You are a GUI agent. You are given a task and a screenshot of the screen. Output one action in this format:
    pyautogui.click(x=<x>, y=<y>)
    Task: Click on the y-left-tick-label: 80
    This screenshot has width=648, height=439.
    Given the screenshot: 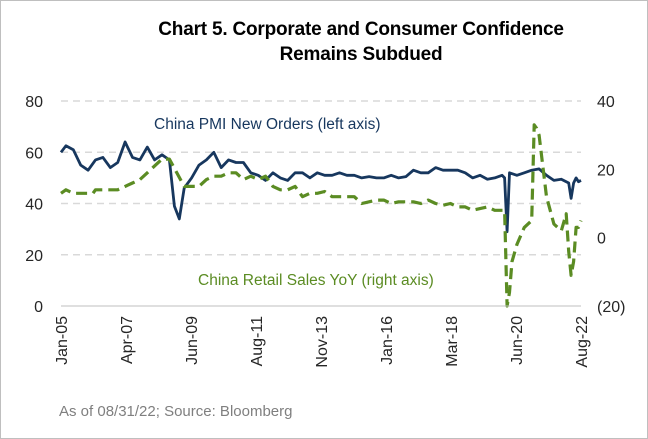 What is the action you would take?
    pyautogui.click(x=34, y=102)
    